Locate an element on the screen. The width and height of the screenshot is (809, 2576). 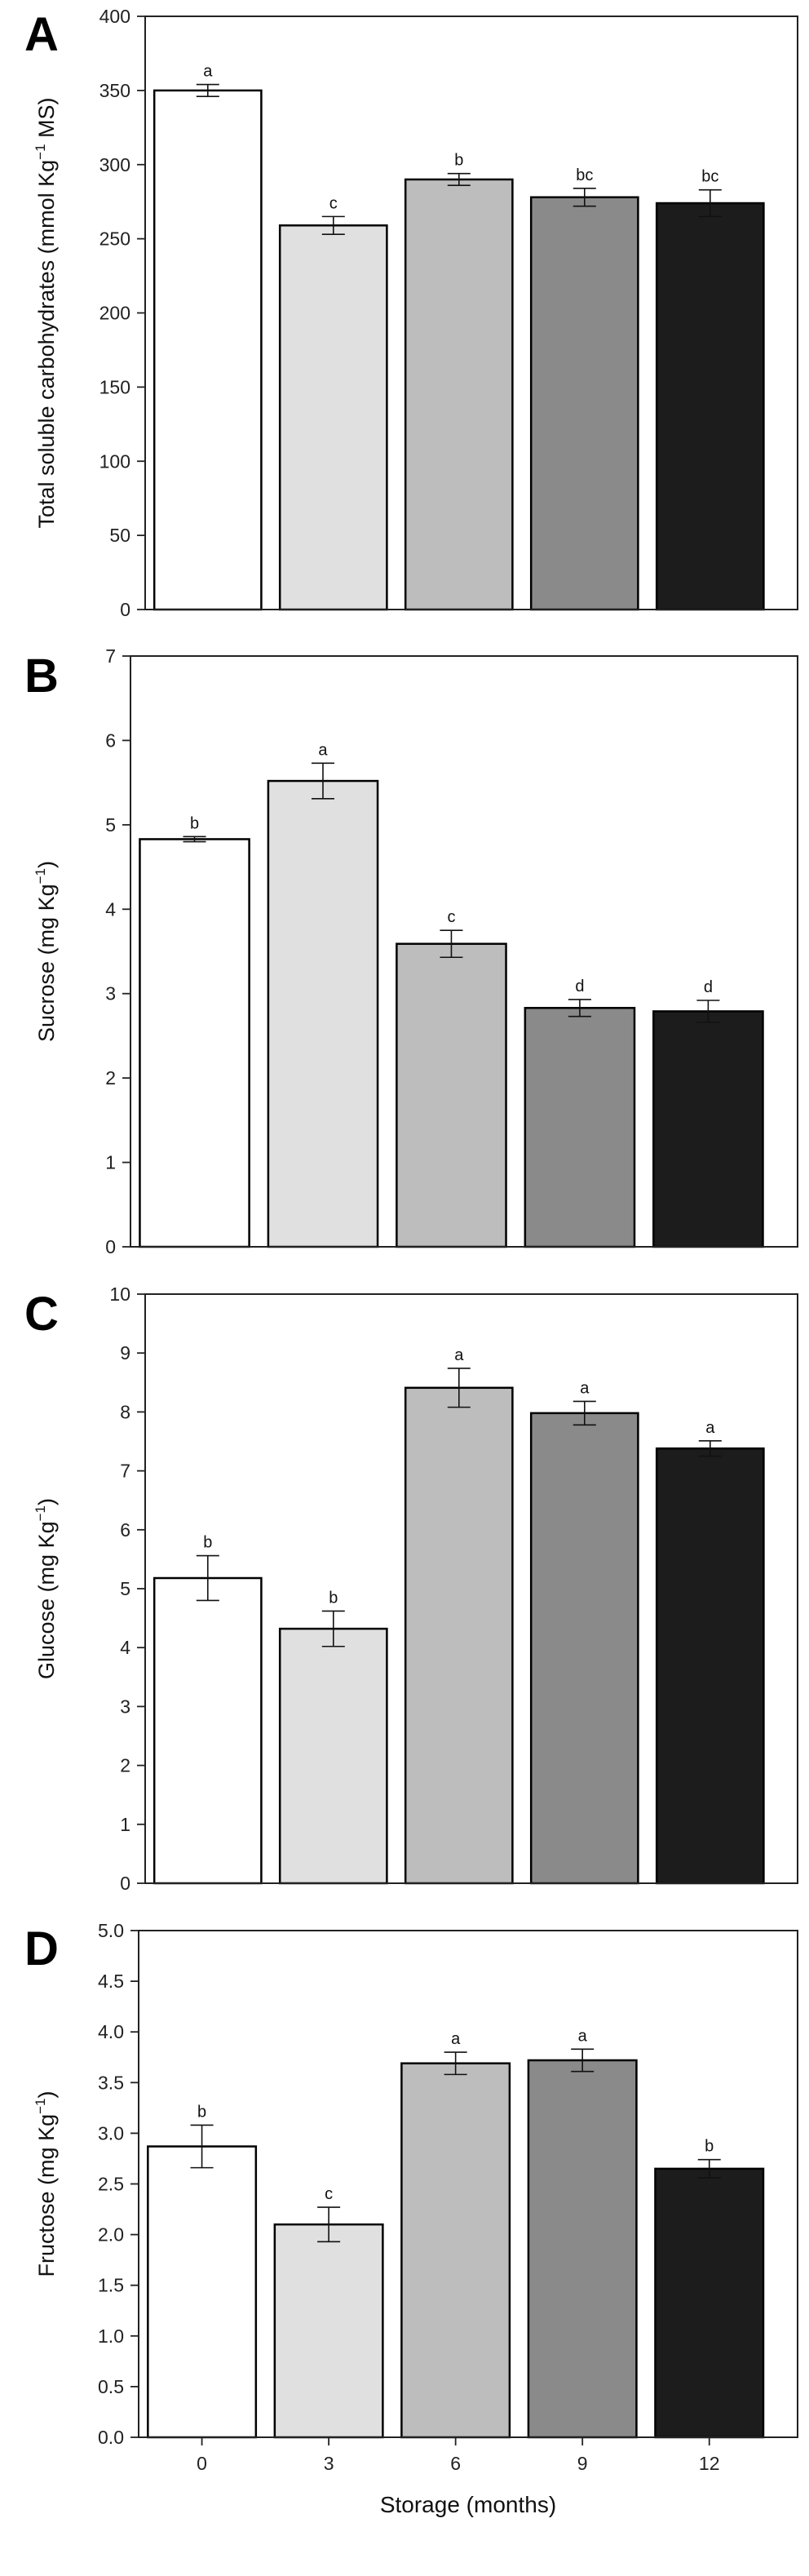
y-tick-label: 150 is located at coordinates (114, 386).